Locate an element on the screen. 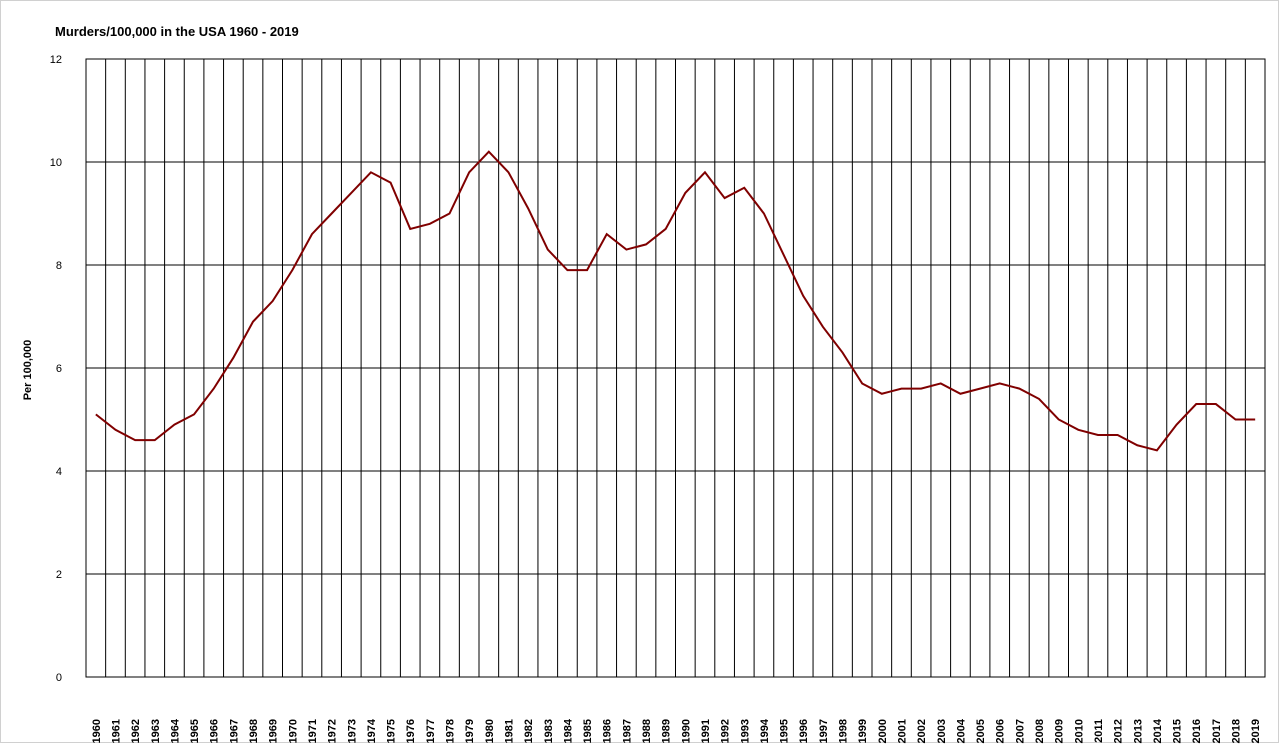 The width and height of the screenshot is (1280, 744). y-tick-label: 10 is located at coordinates (56, 163).